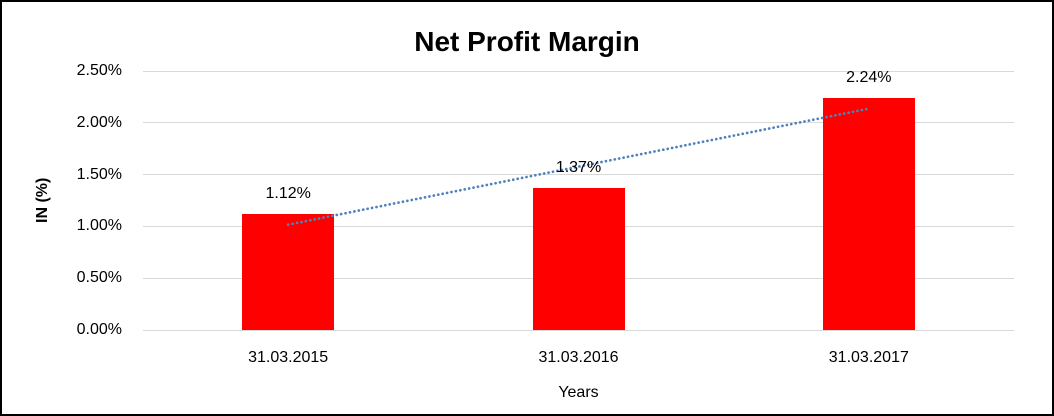 The width and height of the screenshot is (1054, 416). Describe the element at coordinates (99, 226) in the screenshot. I see `y-tick-label: 1.00%` at that location.